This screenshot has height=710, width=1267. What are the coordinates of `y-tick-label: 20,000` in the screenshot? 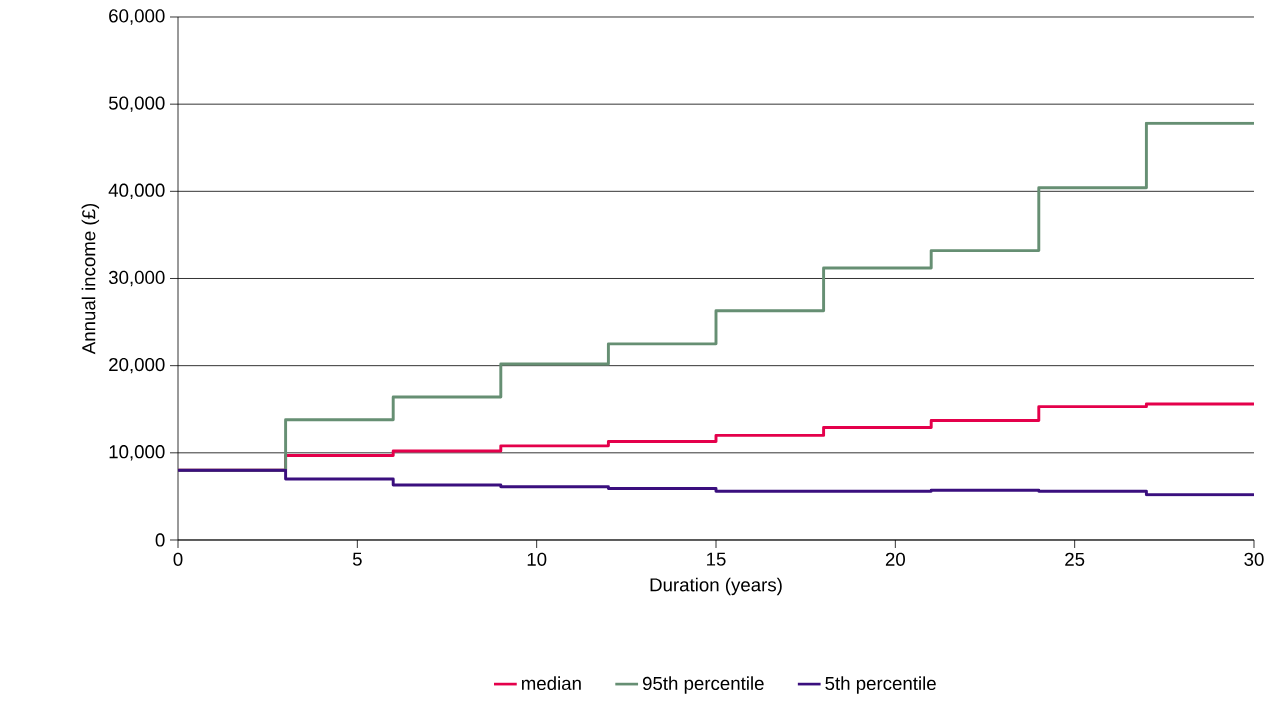 It's located at (137, 365).